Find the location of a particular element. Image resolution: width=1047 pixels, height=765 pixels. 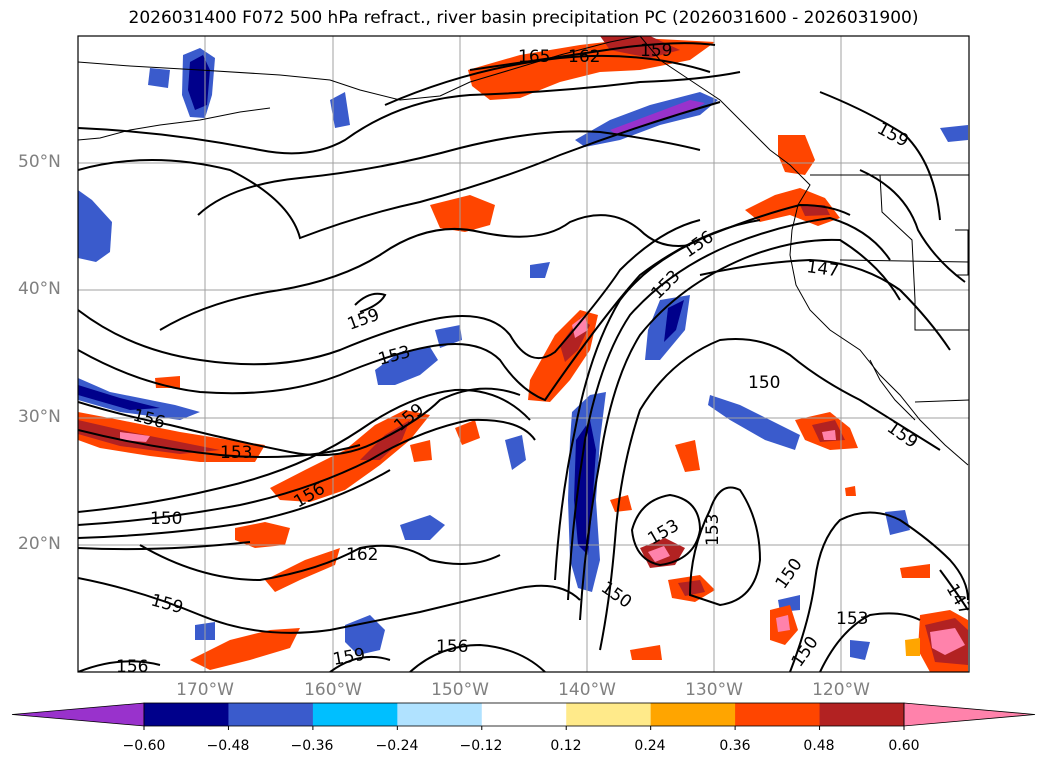

colorbar-tick: −0.48 is located at coordinates (228, 746).